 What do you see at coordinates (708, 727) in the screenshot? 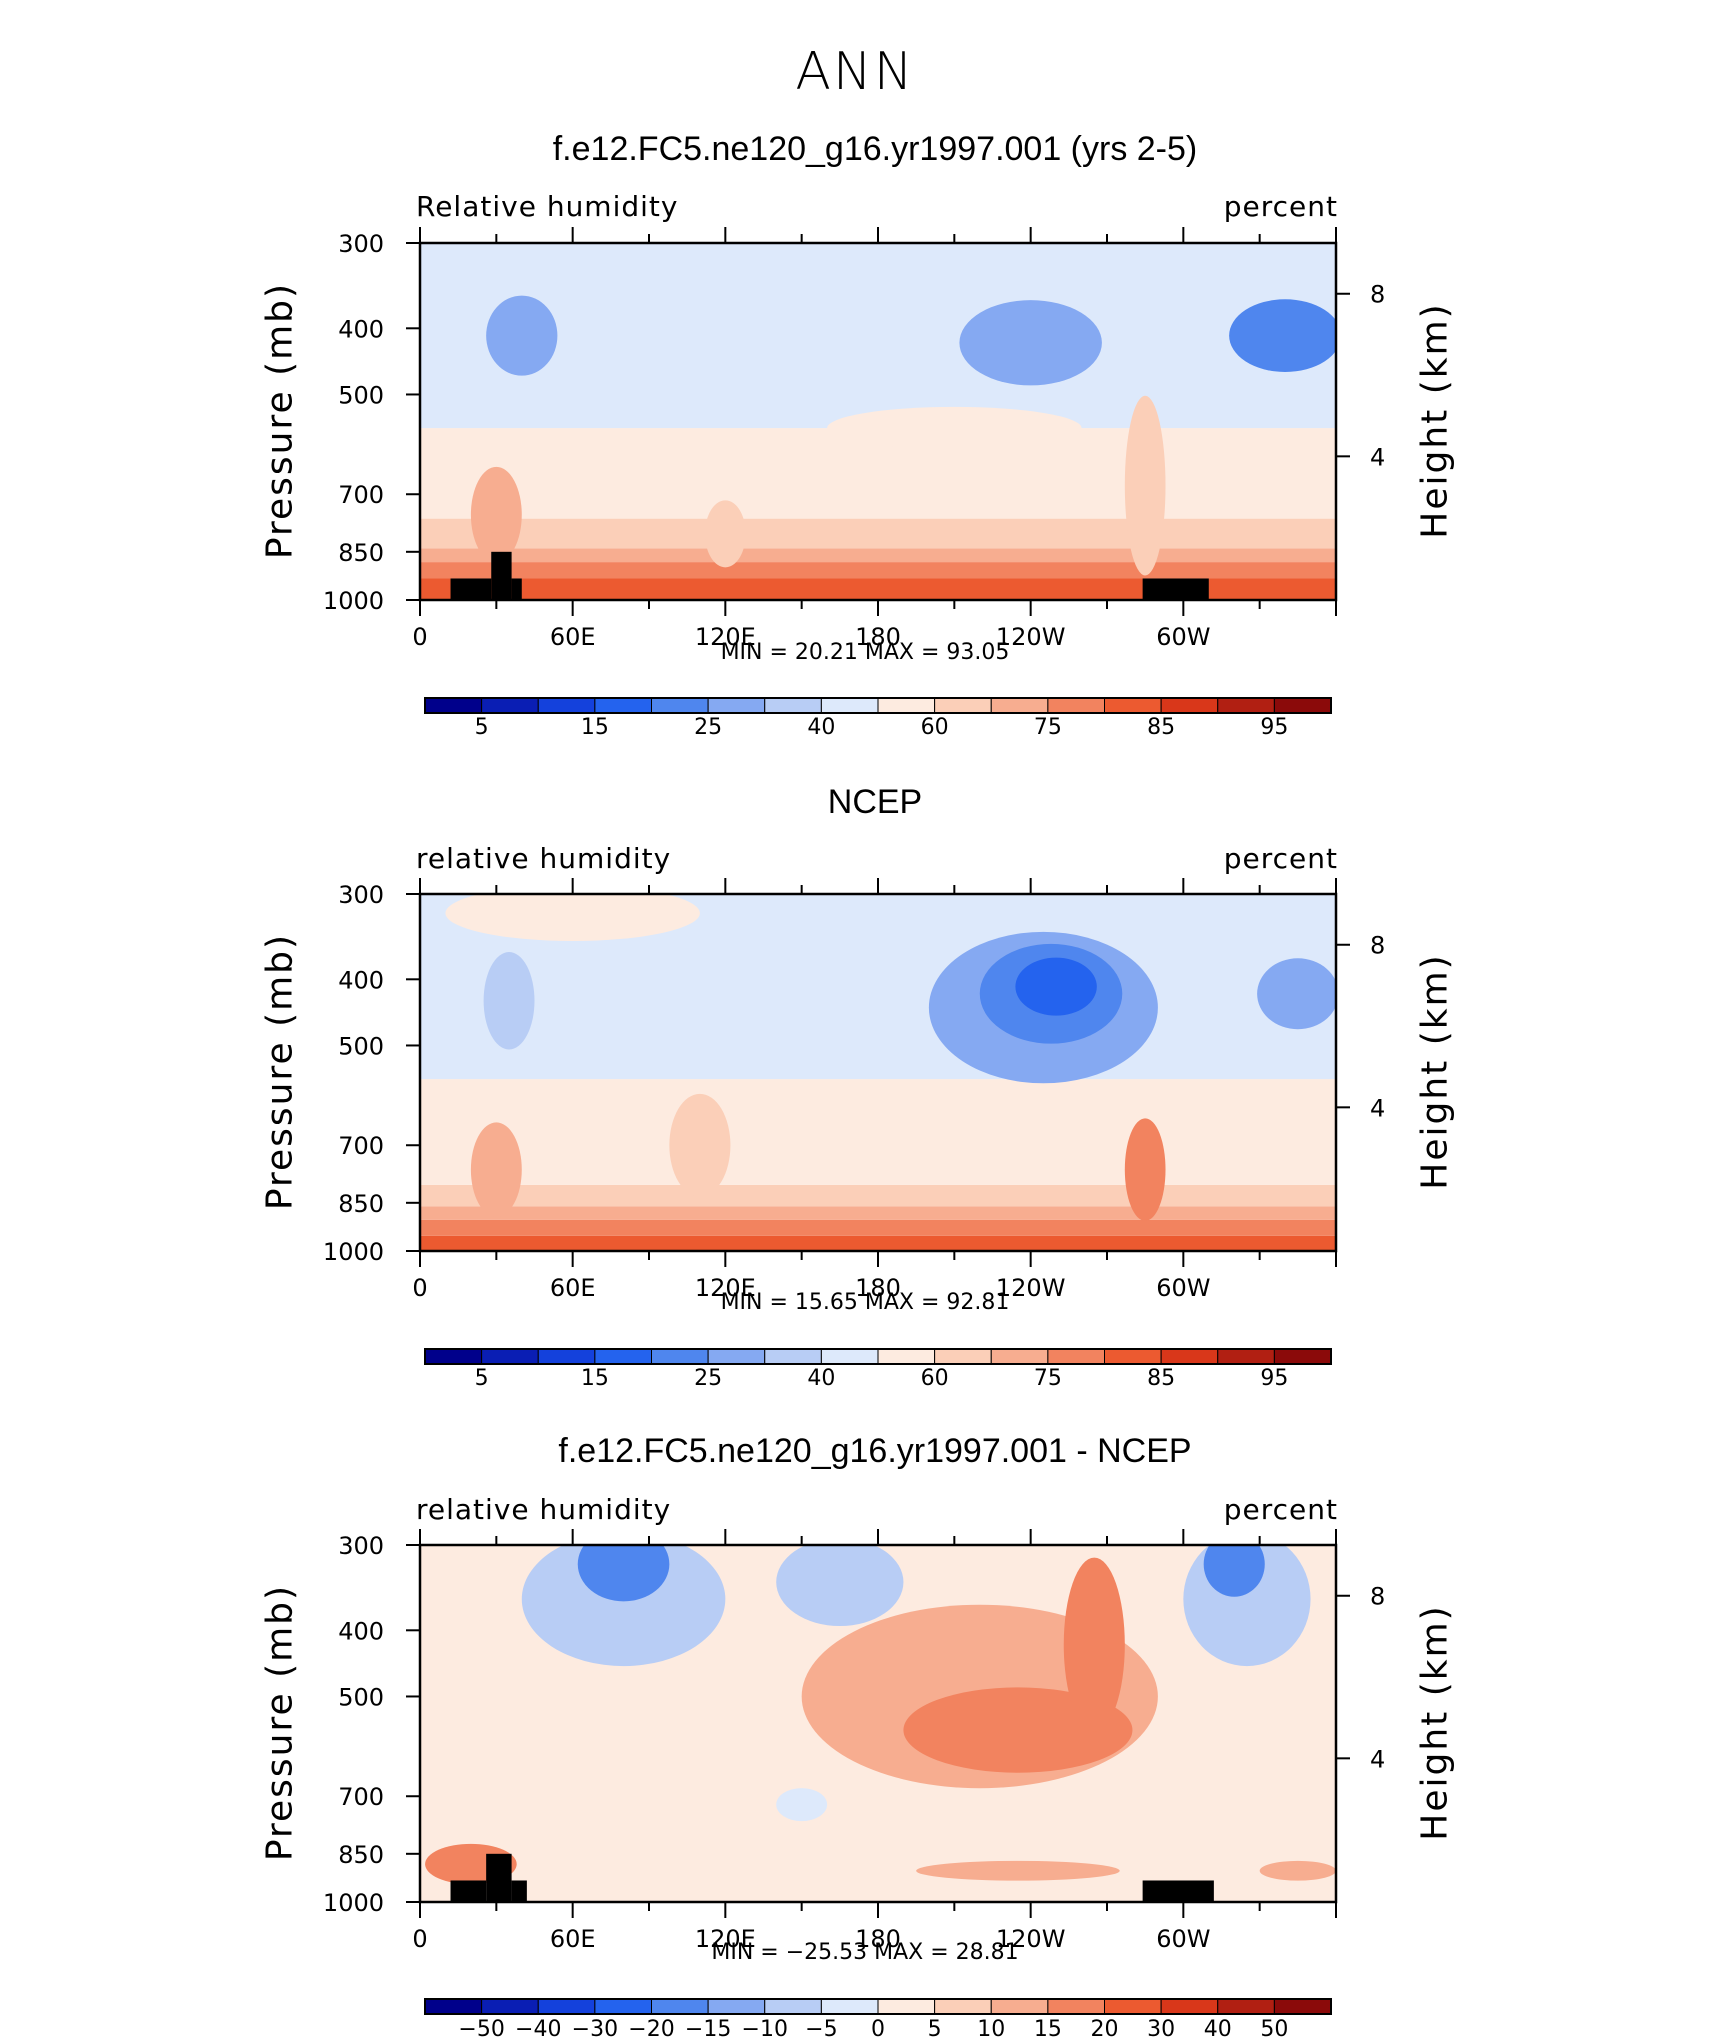
I see `colorbar-label: 25` at bounding box center [708, 727].